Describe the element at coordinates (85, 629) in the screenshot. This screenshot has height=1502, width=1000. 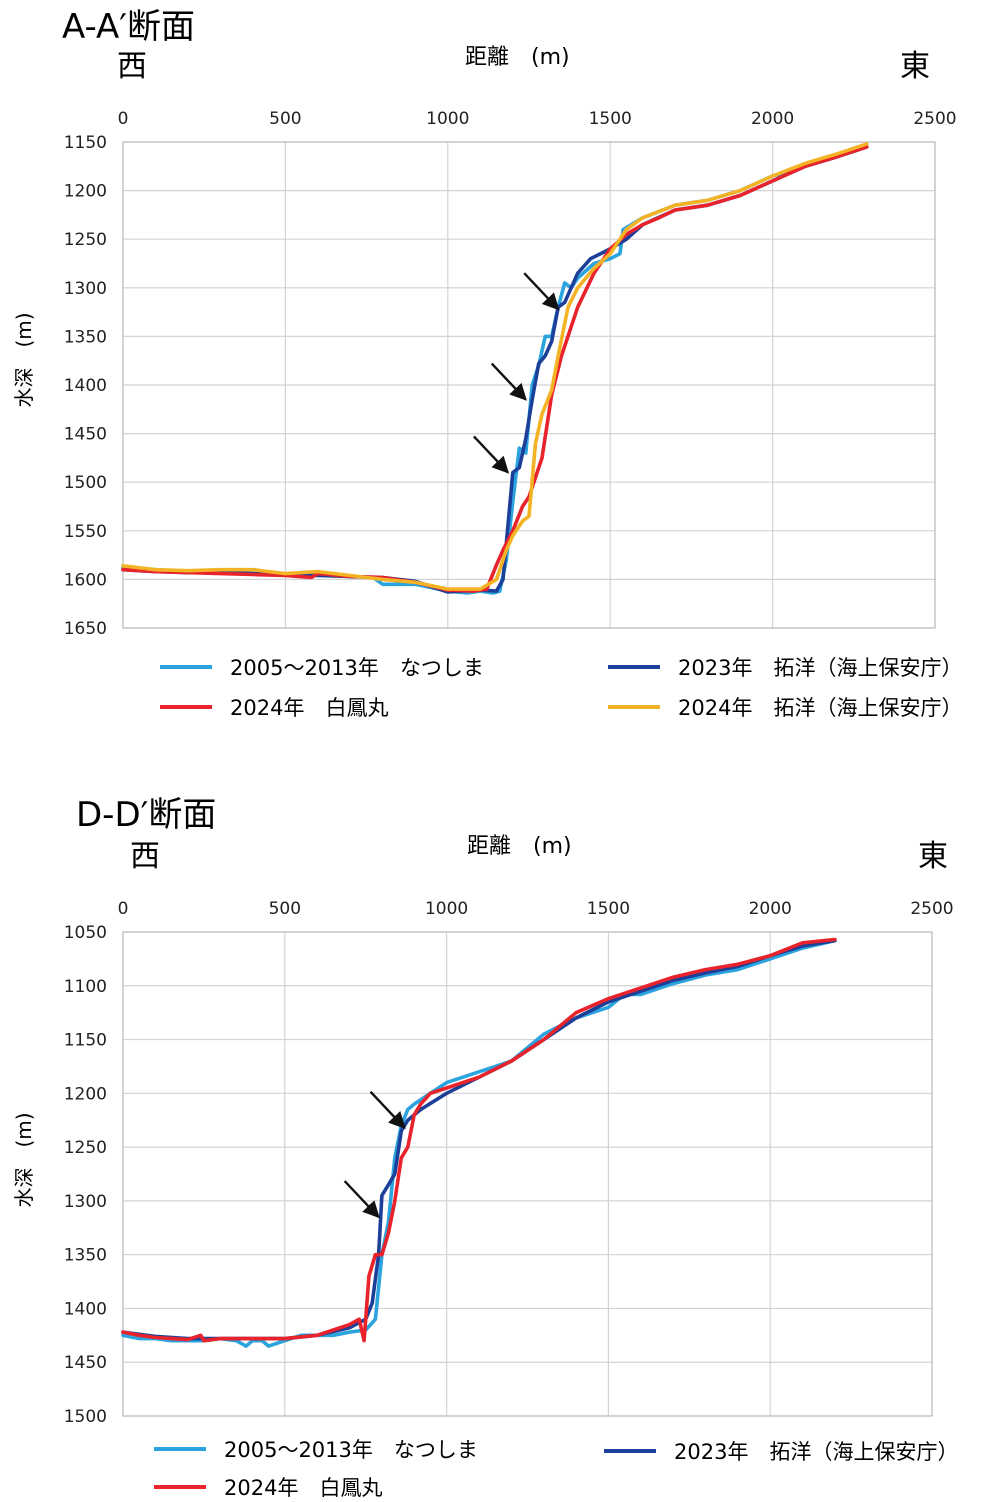
I see `y-tick-label: 1650` at that location.